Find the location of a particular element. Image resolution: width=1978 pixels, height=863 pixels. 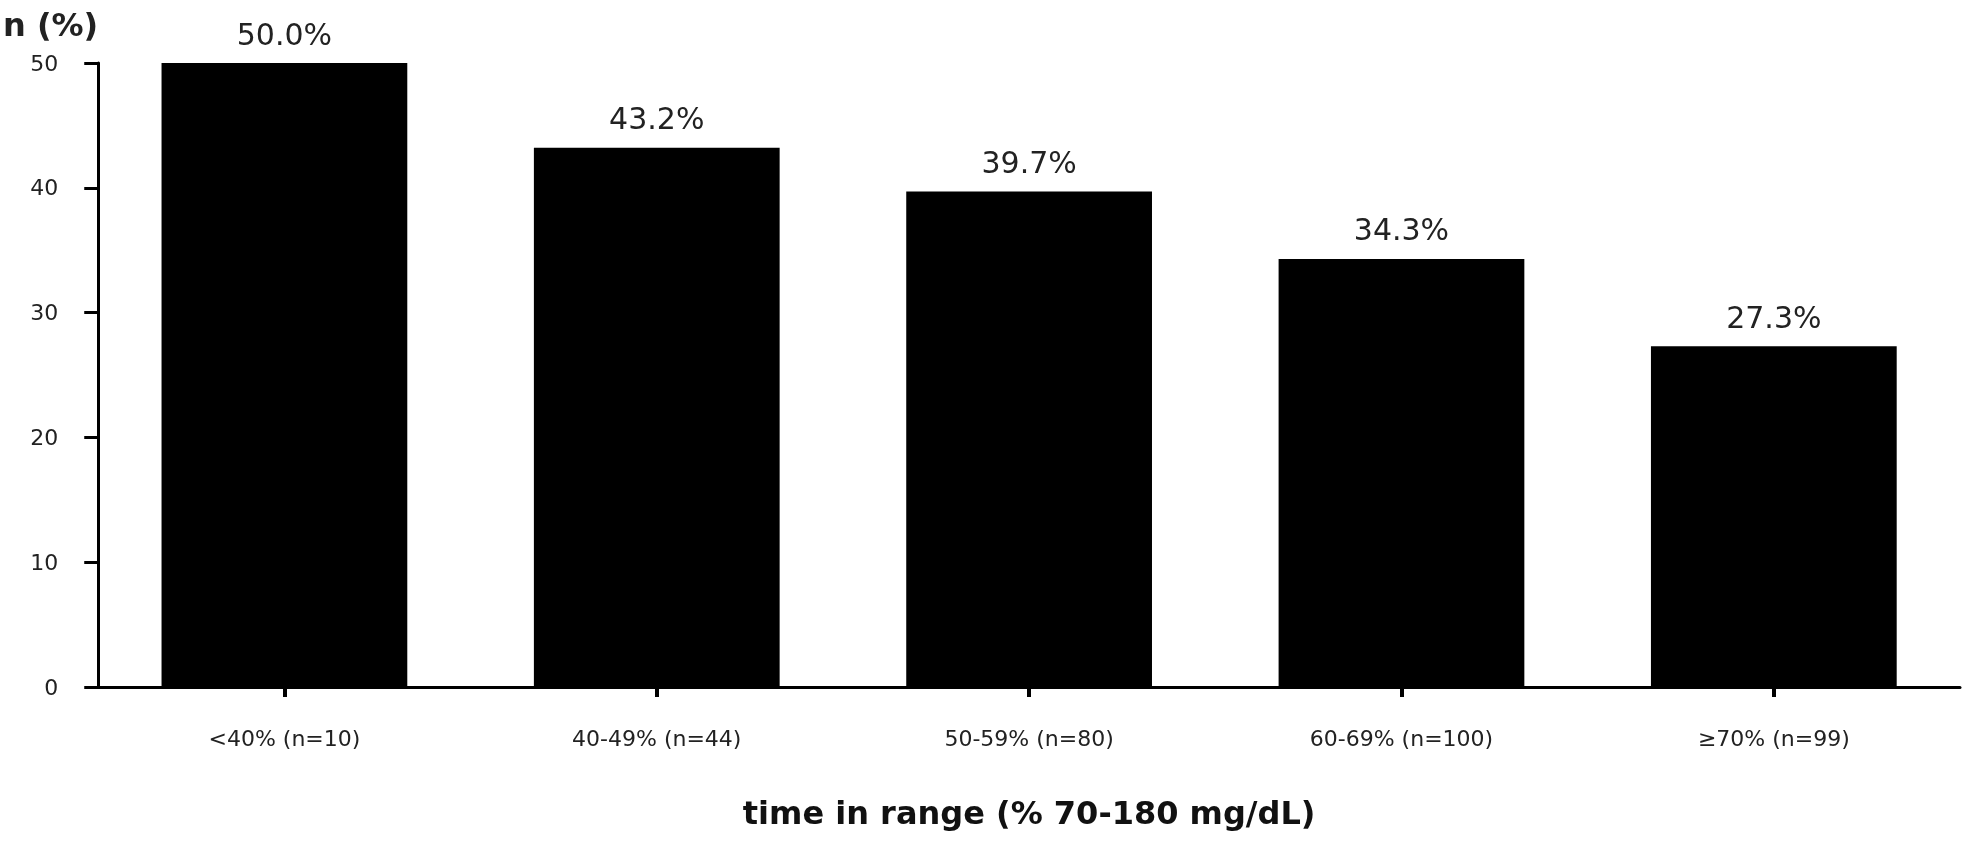

data-label: 34.3% is located at coordinates (1401, 230).